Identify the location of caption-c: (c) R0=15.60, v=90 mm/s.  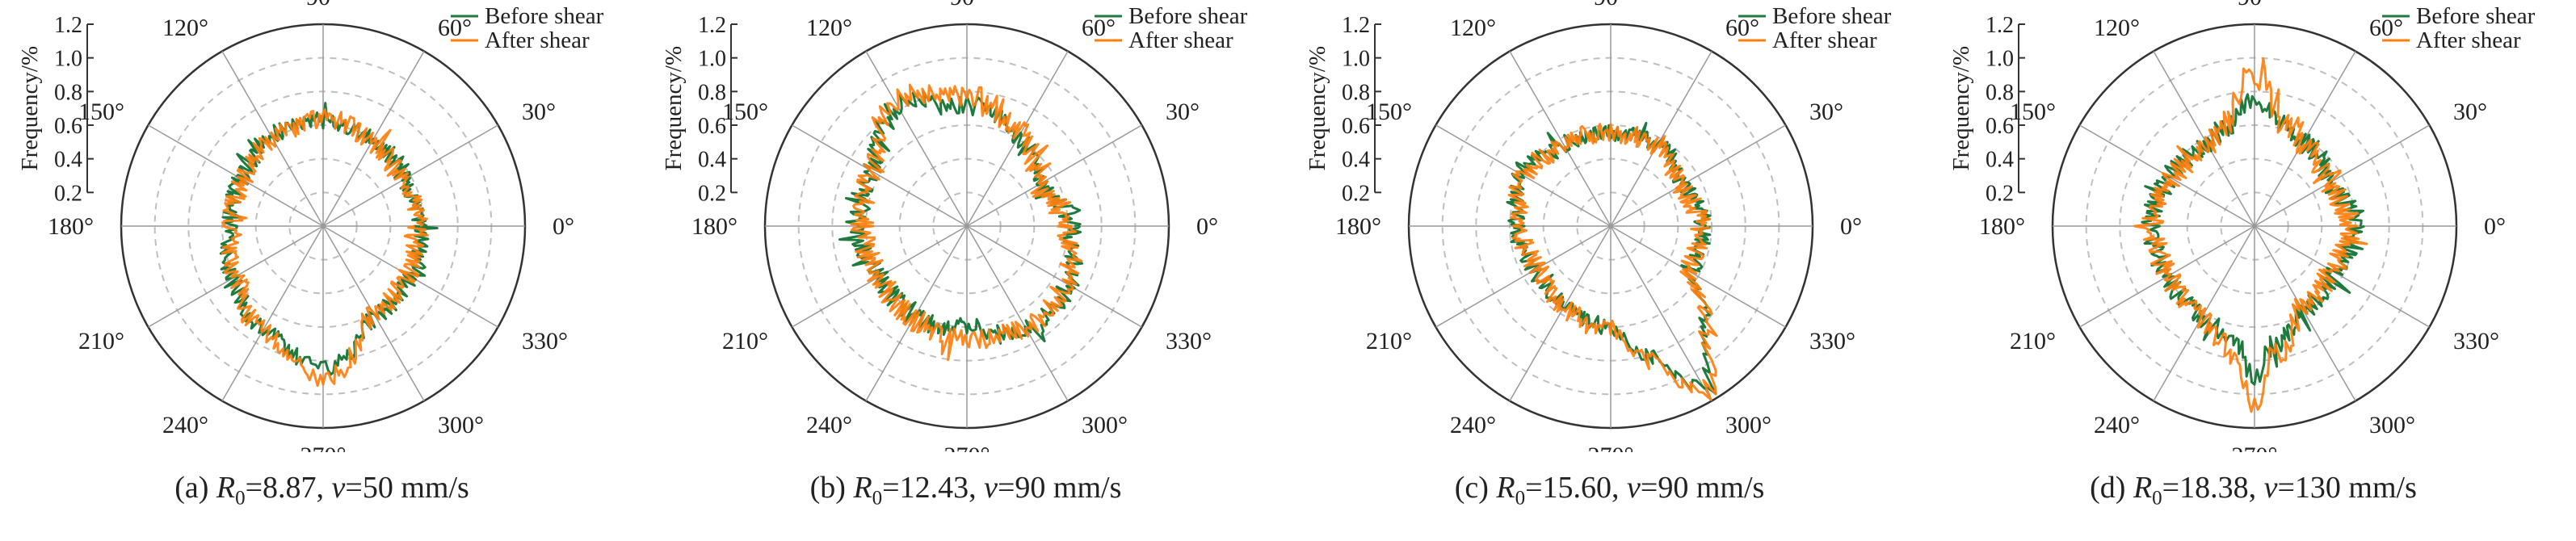
(1610, 490).